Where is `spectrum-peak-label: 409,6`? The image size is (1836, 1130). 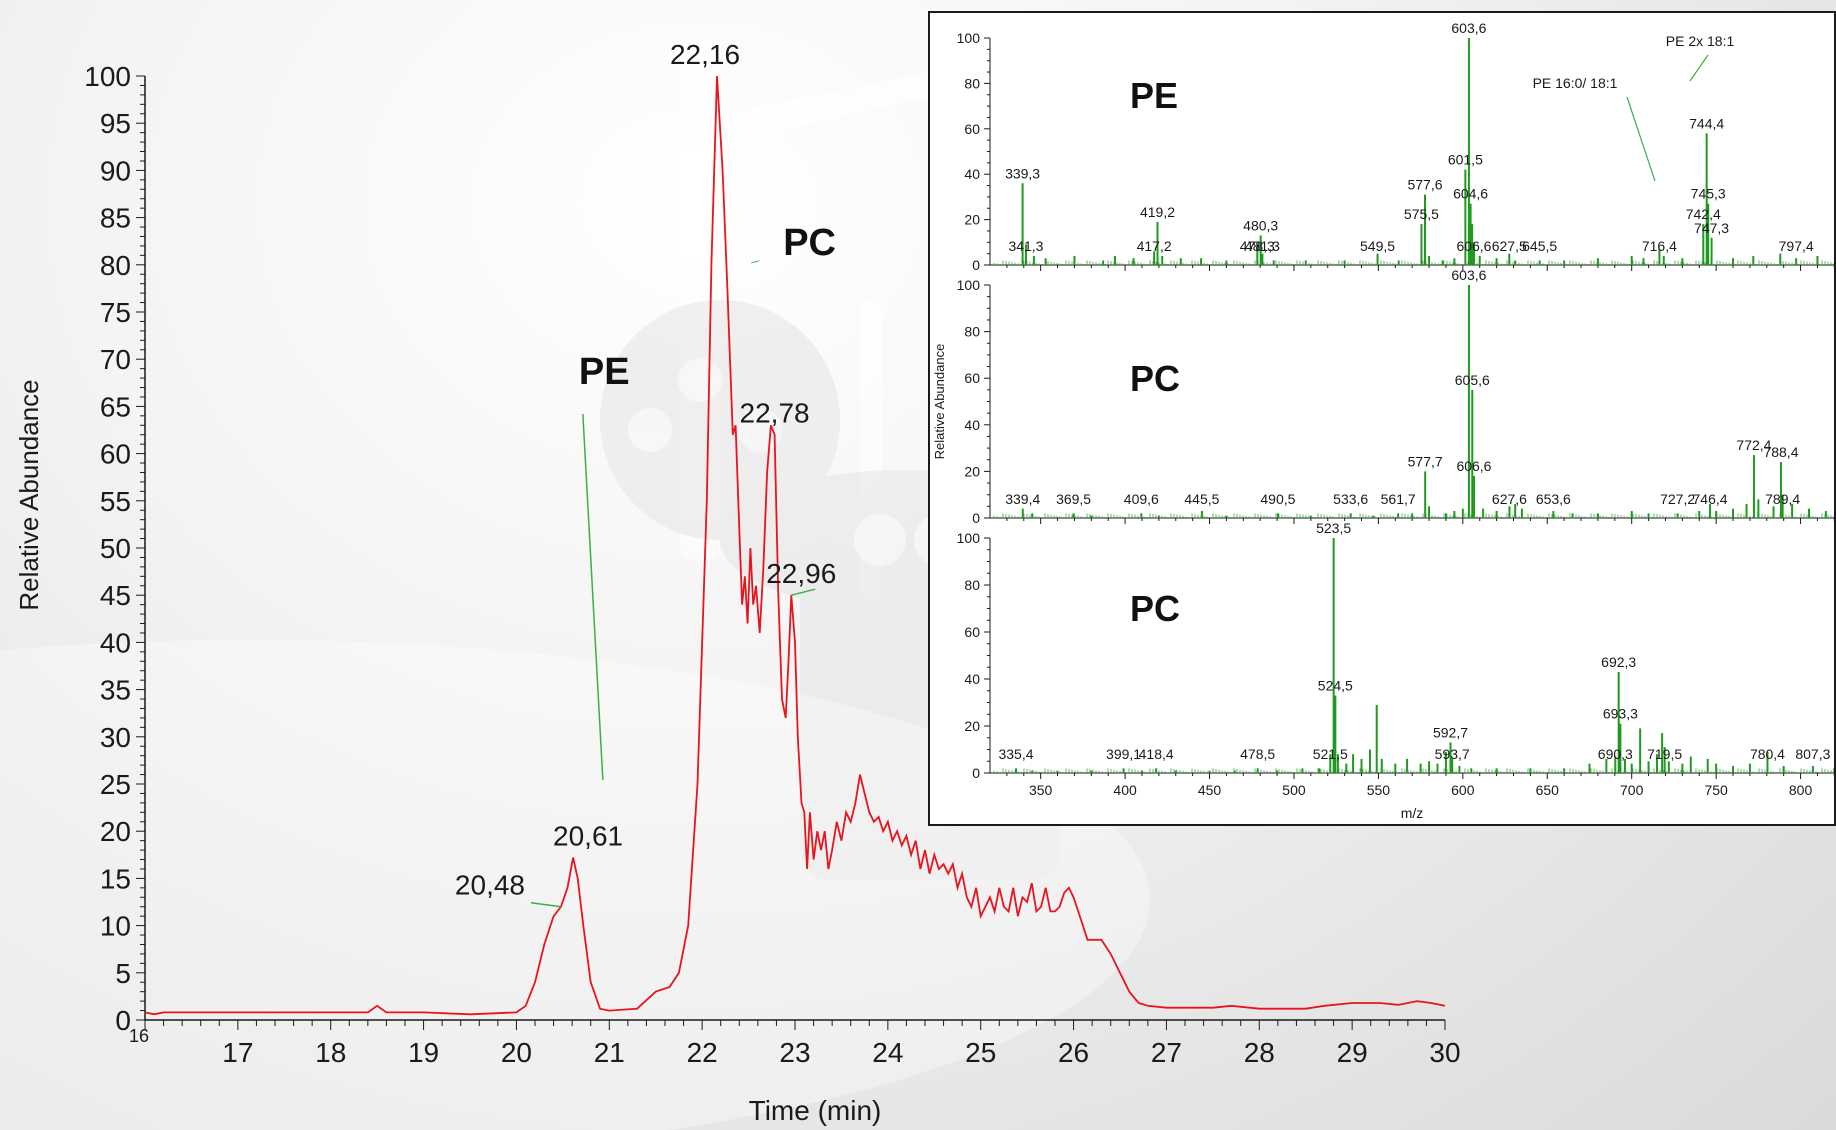
spectrum-peak-label: 409,6 is located at coordinates (1141, 499).